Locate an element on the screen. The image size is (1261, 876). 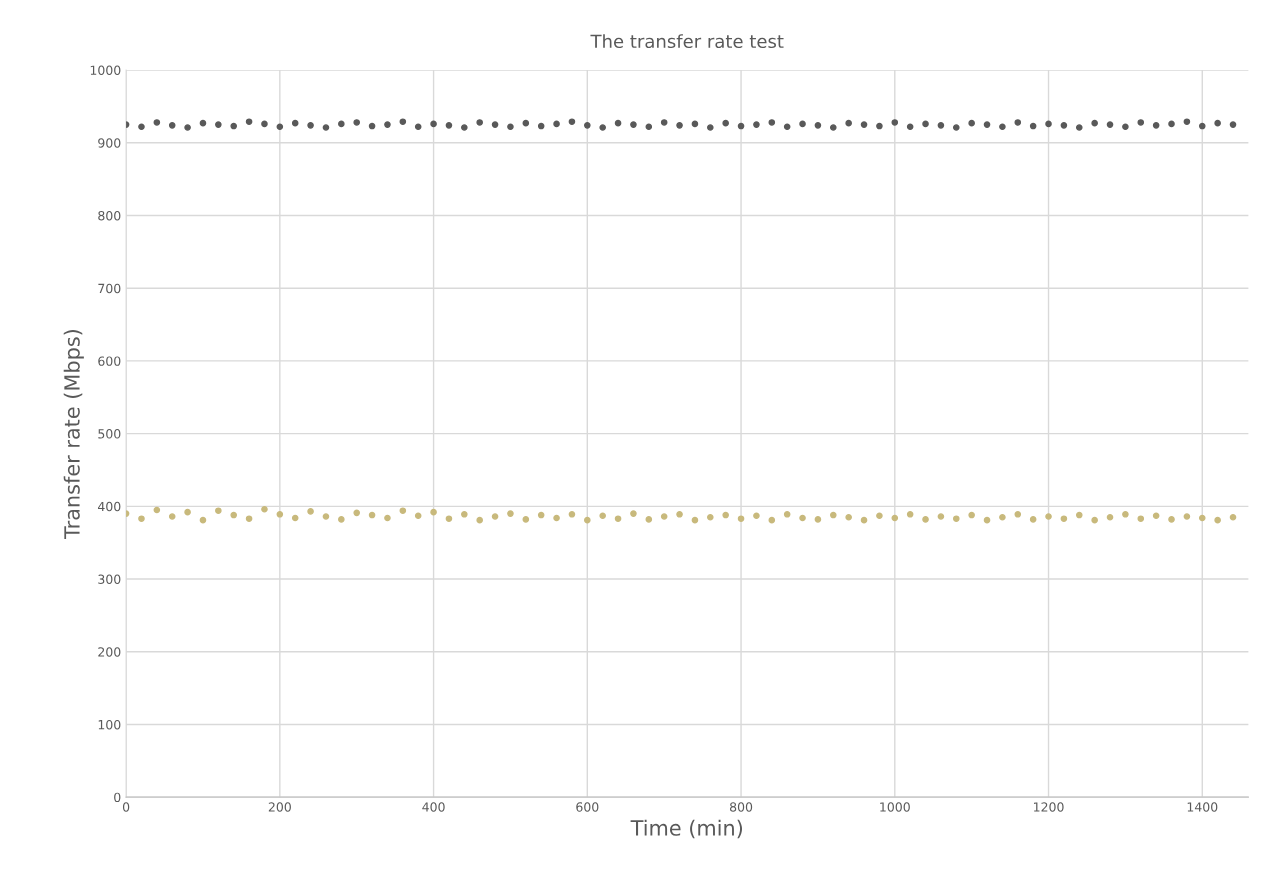
y-tick-label: 700 is located at coordinates (109, 288).